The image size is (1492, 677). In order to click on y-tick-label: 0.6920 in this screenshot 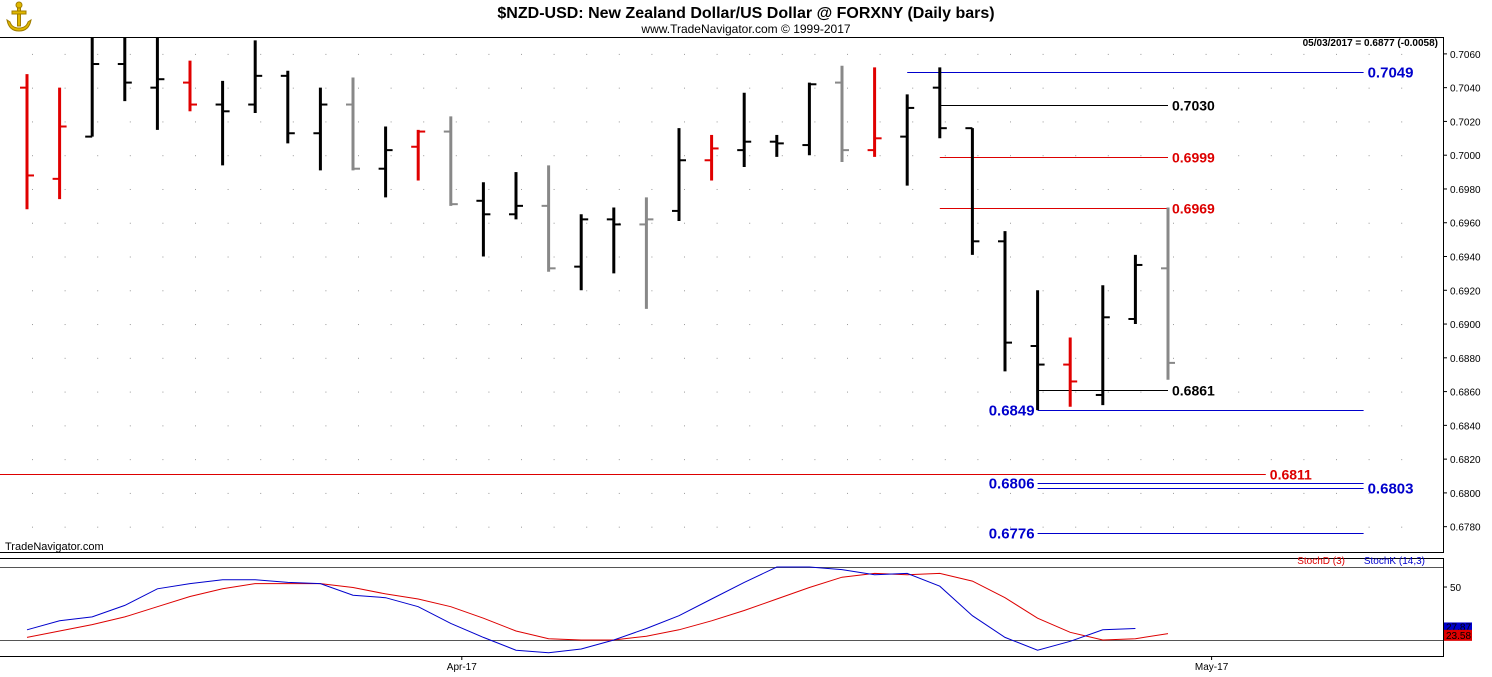, I will do `click(1465, 291)`.